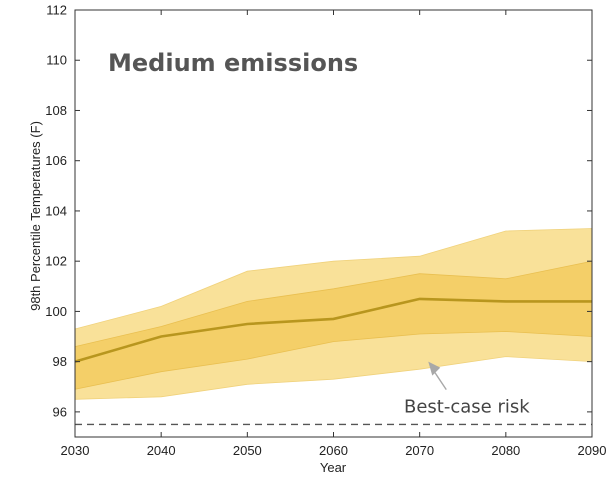 This screenshot has height=485, width=610. I want to click on x-tick-label: 2040, so click(161, 450).